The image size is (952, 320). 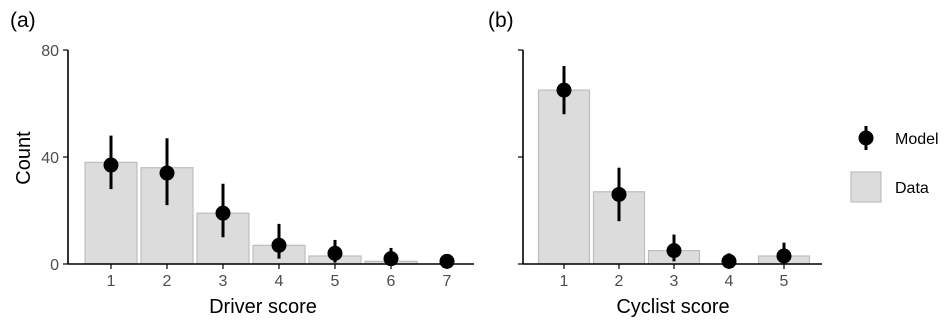 I want to click on panel-a-x-tick-label: 2, so click(x=167, y=281).